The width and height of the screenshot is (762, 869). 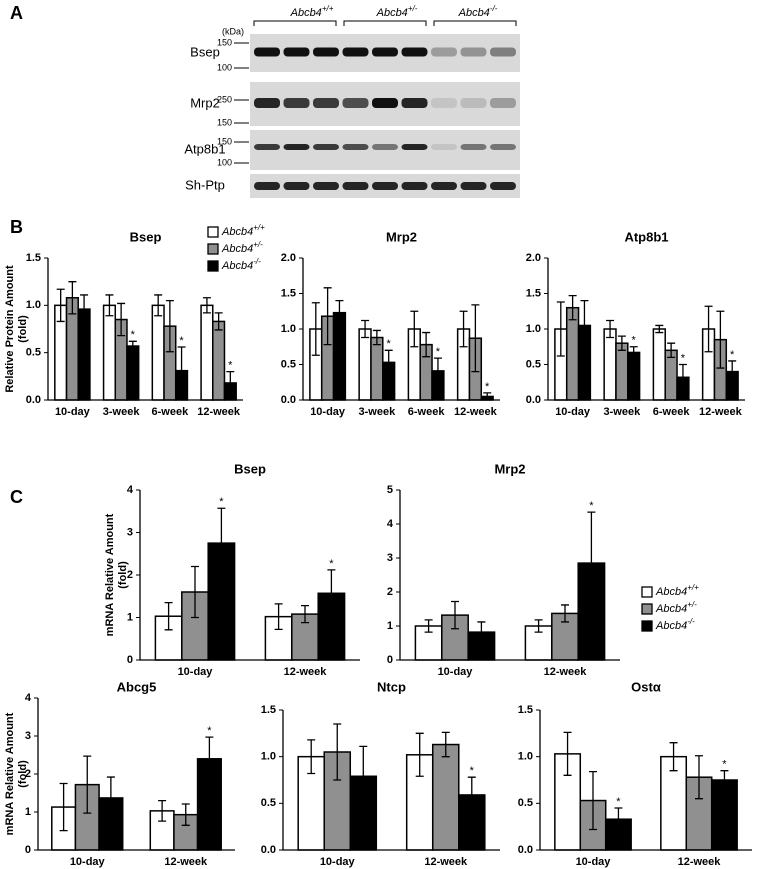 I want to click on y-axis-label: mRNA Relative Amount, so click(x=10, y=773).